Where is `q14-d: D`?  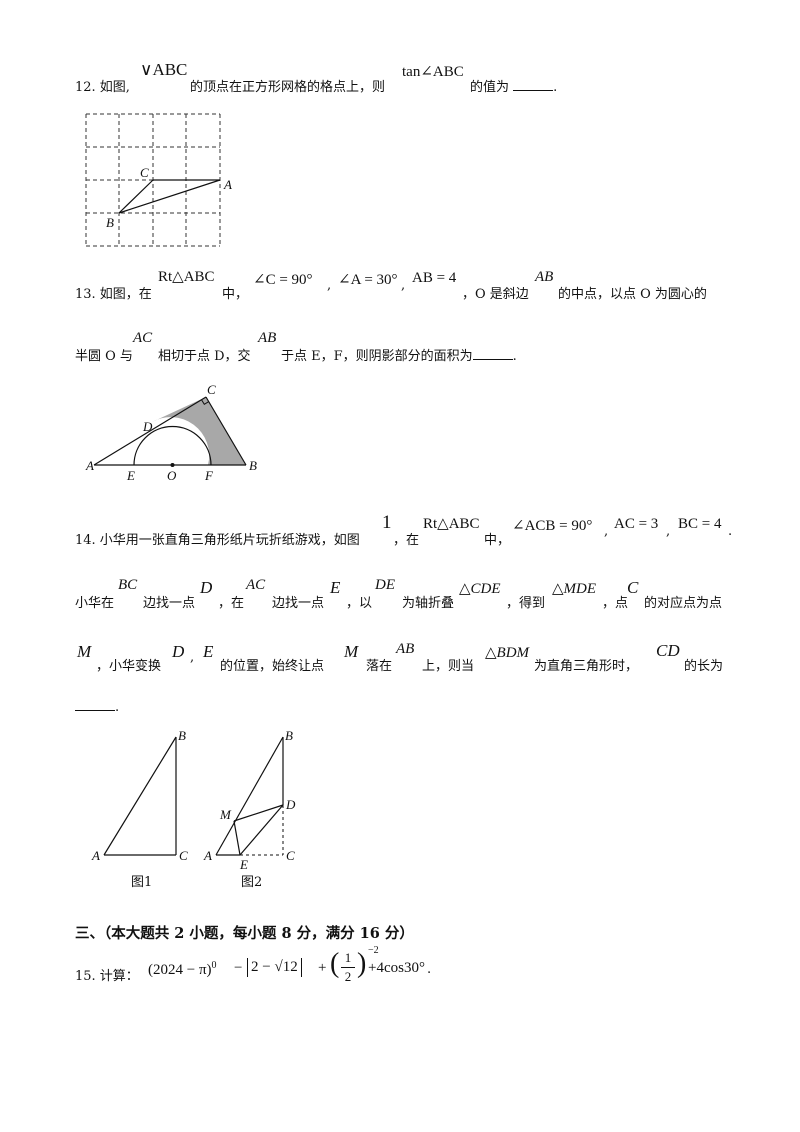
q14-d: D is located at coordinates (206, 587).